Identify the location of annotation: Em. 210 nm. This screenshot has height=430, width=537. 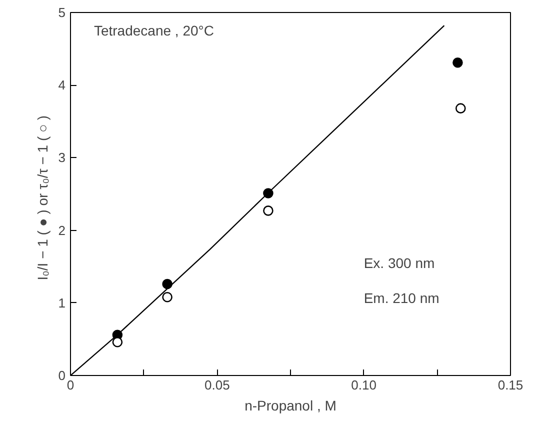
(402, 298).